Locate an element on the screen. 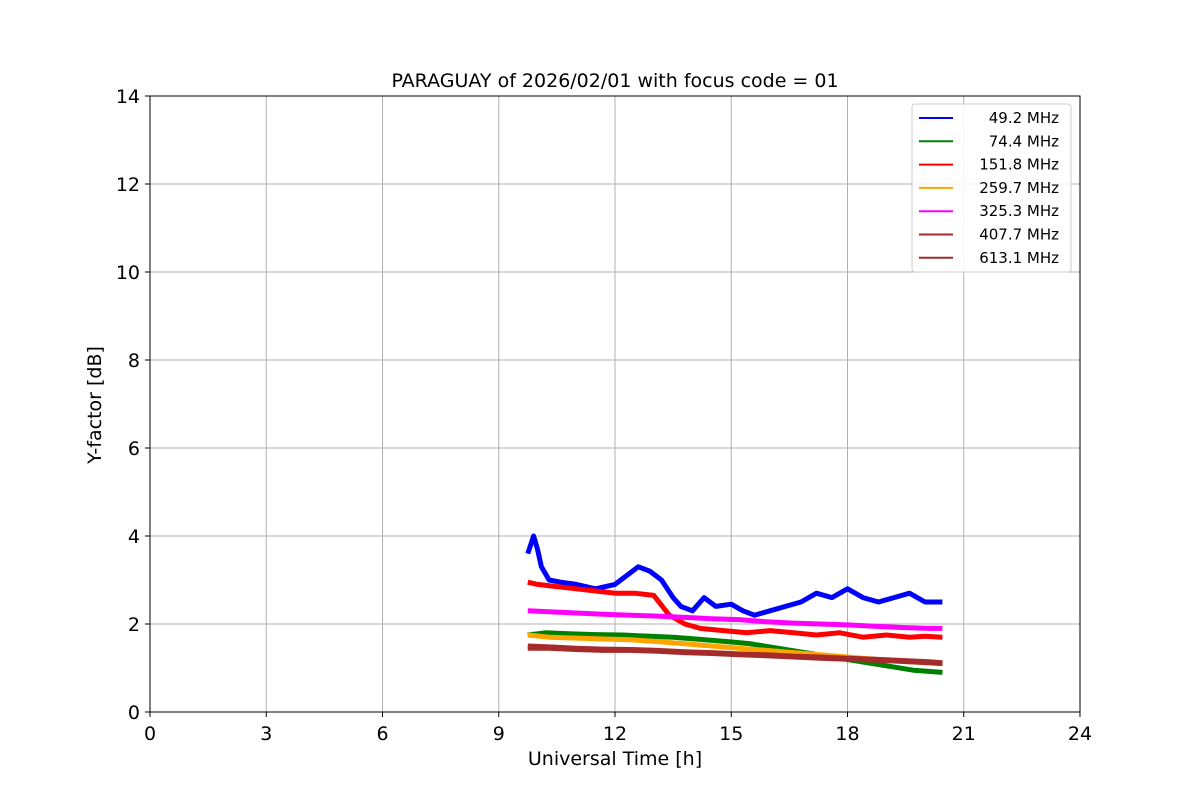 This screenshot has width=1200, height=800. legend-label: 407.7 MHz is located at coordinates (1019, 235).